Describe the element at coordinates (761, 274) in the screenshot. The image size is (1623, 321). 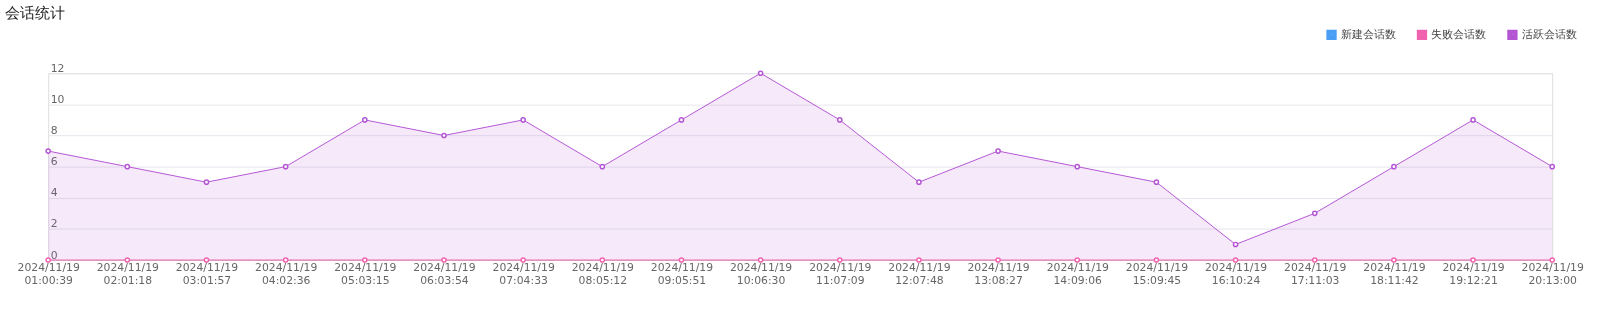
I see `x-tick-label: 2024/11/19 10:06:30` at that location.